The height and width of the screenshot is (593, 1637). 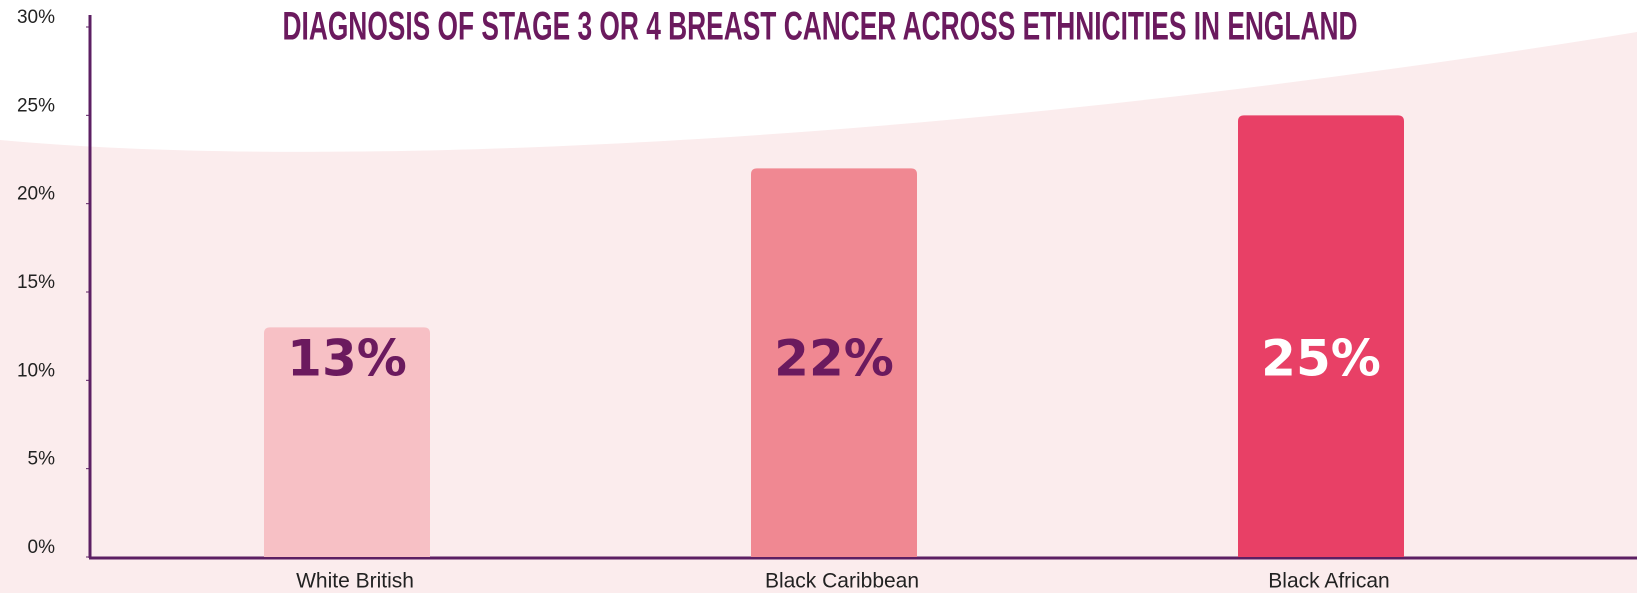 I want to click on data-label: 13%, so click(x=347, y=359).